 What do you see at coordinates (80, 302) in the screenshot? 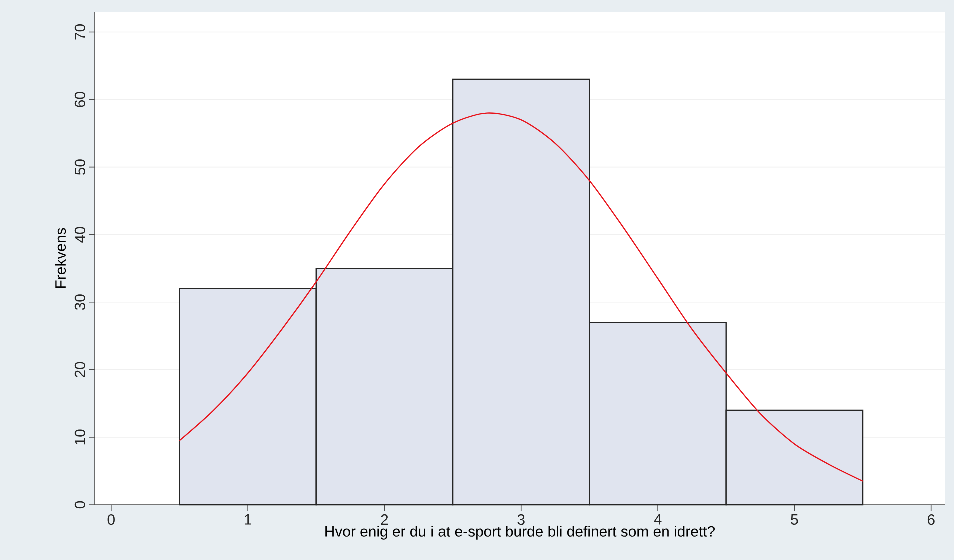
I see `y-tick-label: 30` at bounding box center [80, 302].